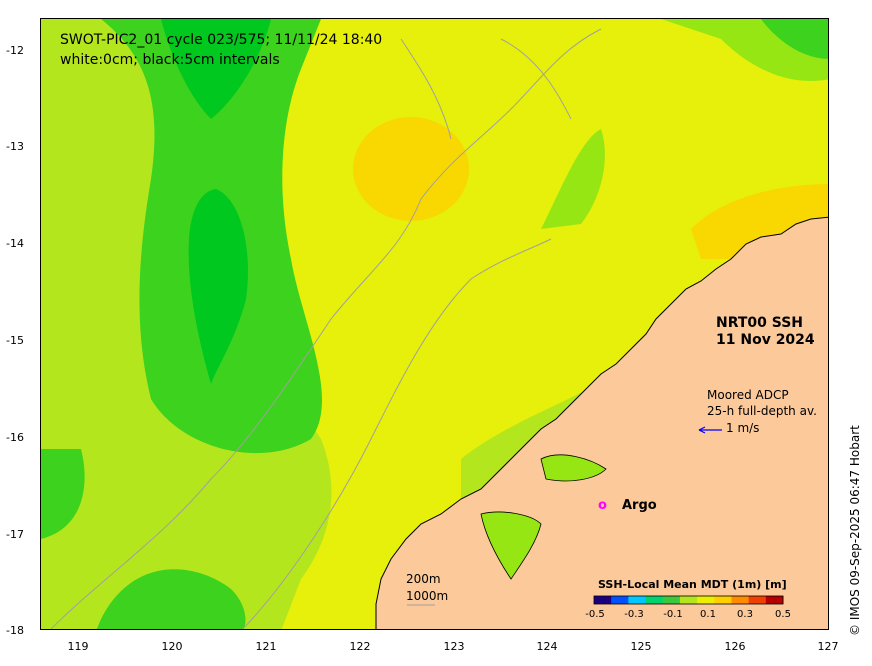 The image size is (872, 666). Describe the element at coordinates (15, 50) in the screenshot. I see `lat-tick-label: -12` at that location.